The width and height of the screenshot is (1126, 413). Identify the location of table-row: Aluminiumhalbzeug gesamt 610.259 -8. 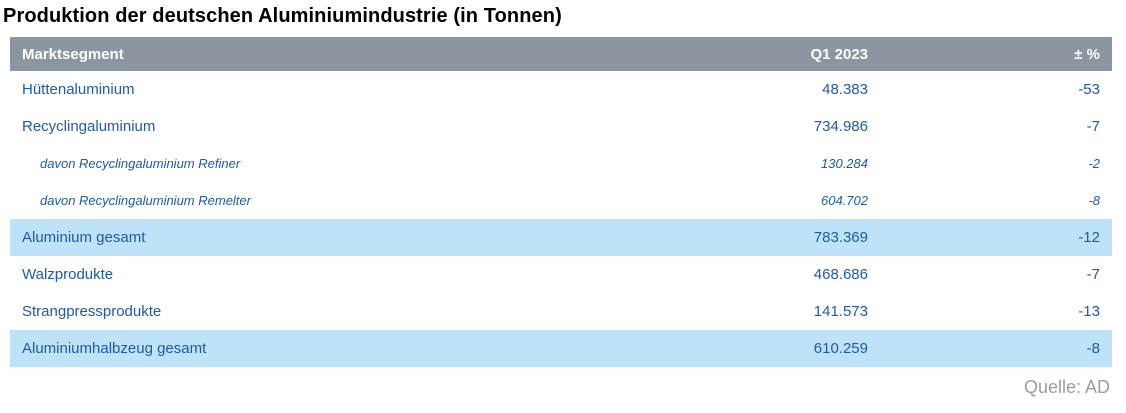
(561, 348).